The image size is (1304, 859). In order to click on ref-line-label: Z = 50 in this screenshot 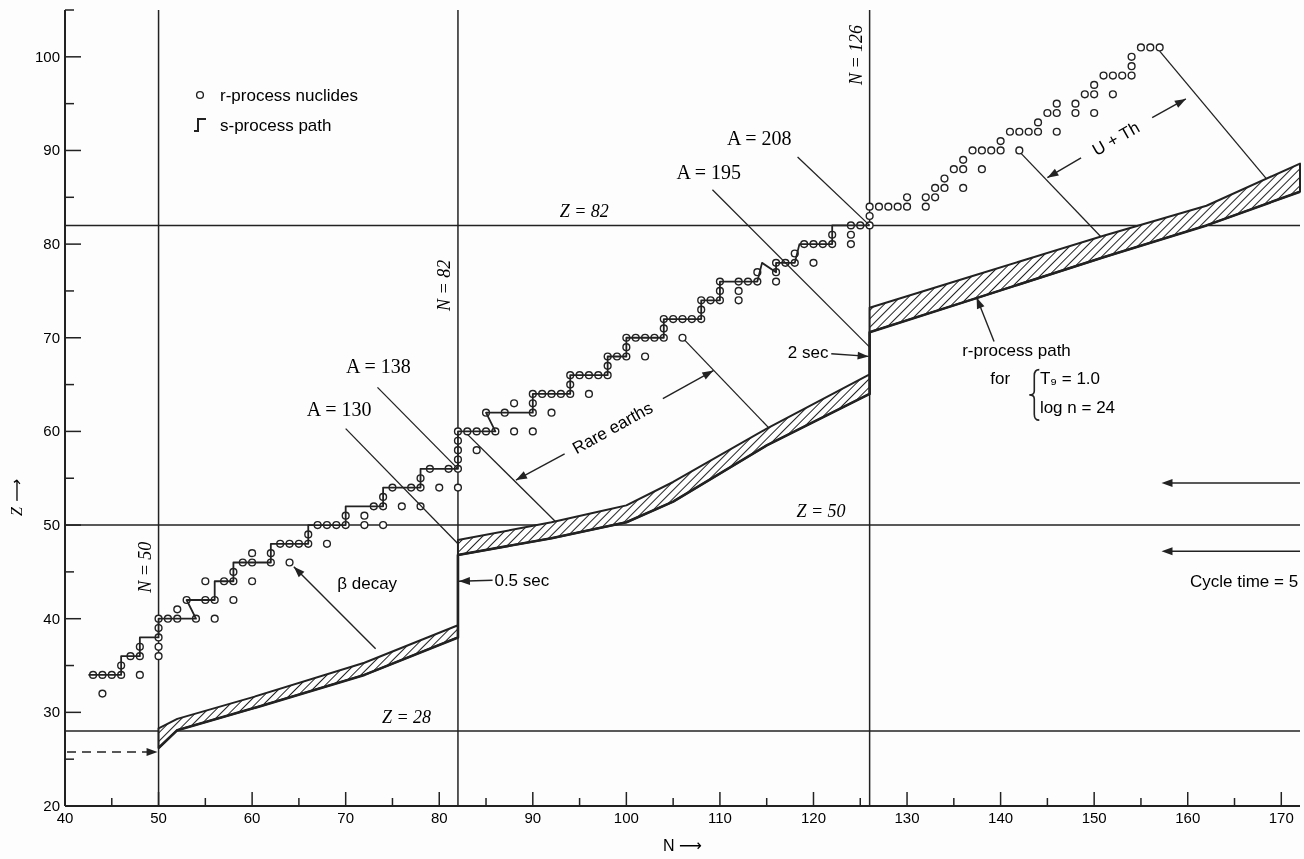, I will do `click(821, 511)`.